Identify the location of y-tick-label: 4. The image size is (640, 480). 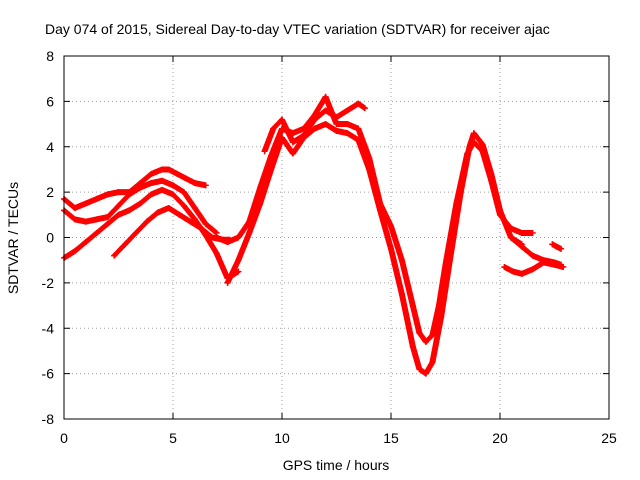
(50, 147).